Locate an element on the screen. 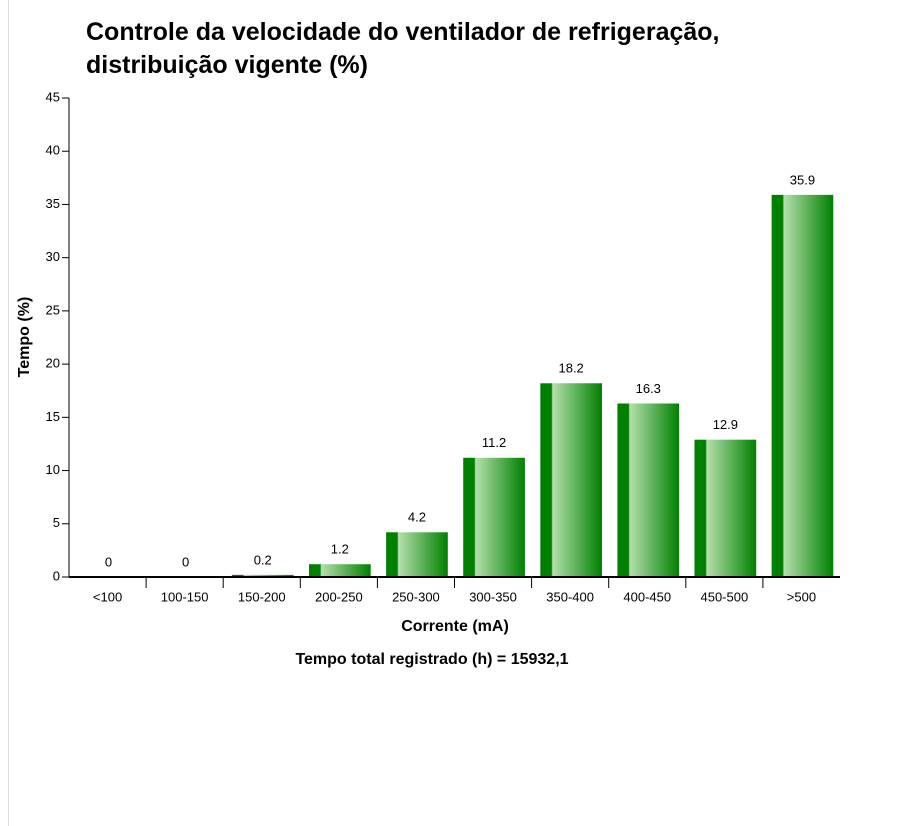  y-tick-label: 15 is located at coordinates (53, 416).